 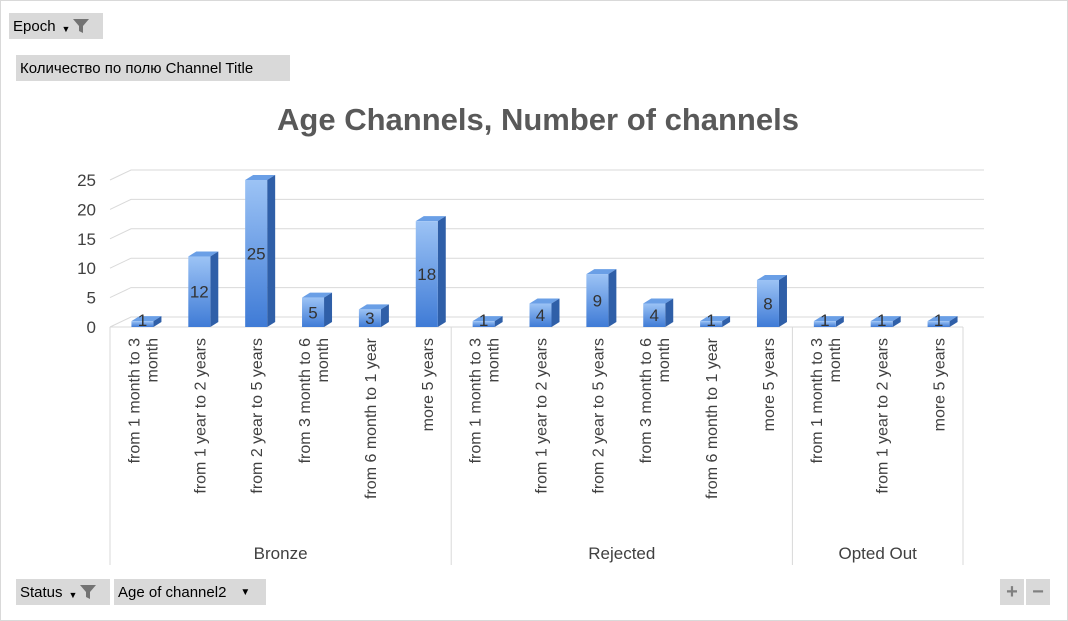 What do you see at coordinates (86, 180) in the screenshot?
I see `y-tick-label: 25` at bounding box center [86, 180].